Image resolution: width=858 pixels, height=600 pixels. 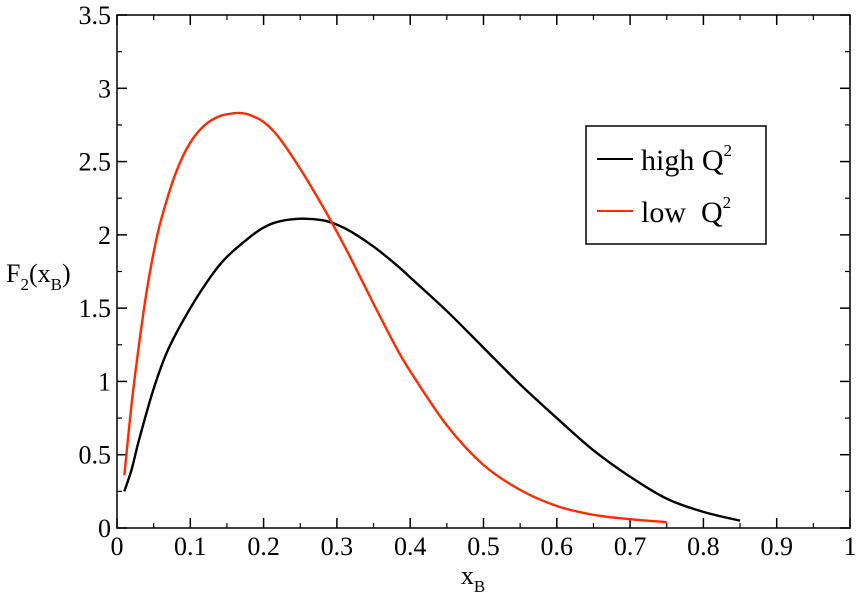 What do you see at coordinates (776, 546) in the screenshot?
I see `x-tick-label: 0.9` at bounding box center [776, 546].